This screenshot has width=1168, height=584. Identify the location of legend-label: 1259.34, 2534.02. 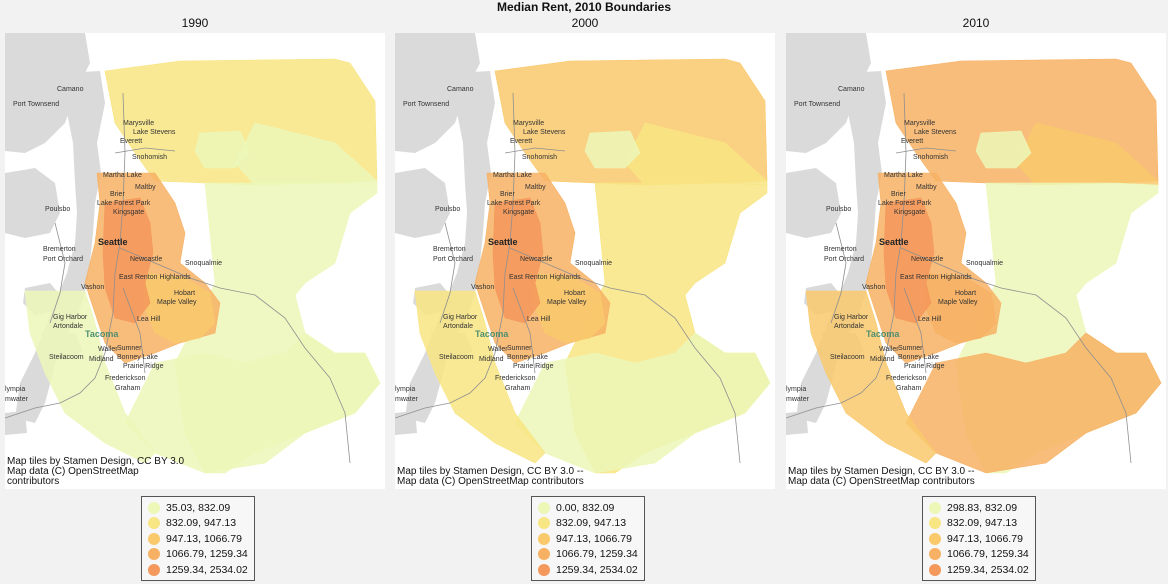
(597, 569).